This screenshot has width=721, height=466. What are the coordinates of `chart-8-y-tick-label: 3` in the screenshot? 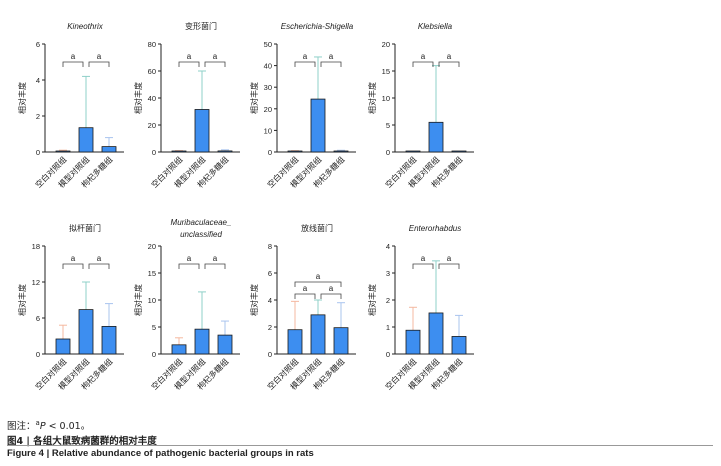 It's located at (388, 273).